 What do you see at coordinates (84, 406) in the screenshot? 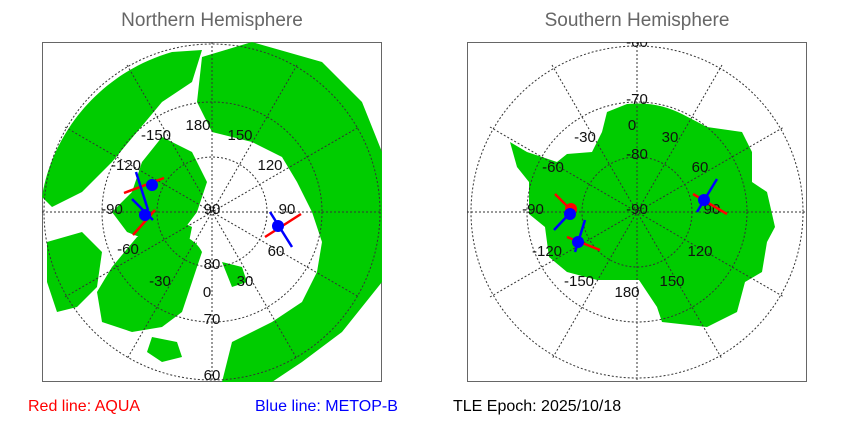
I see `legend-aqua: Red line: AQUA` at bounding box center [84, 406].